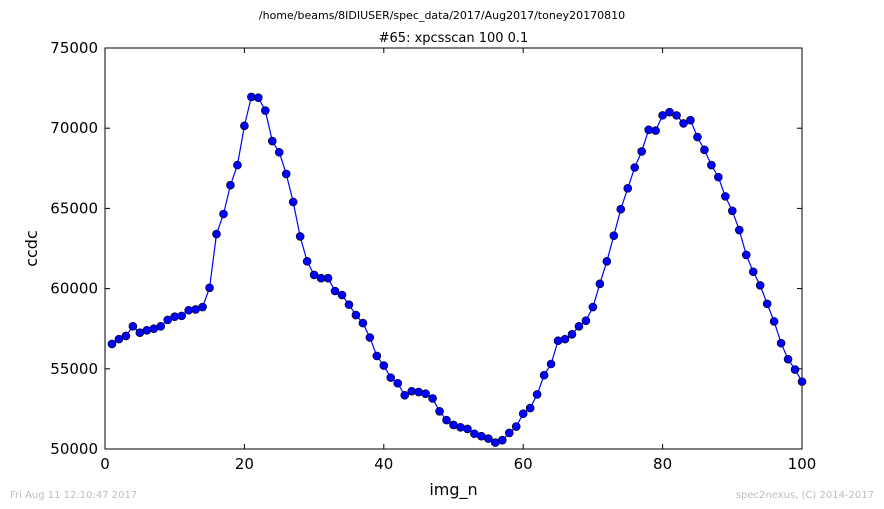 Image resolution: width=884 pixels, height=509 pixels. What do you see at coordinates (244, 464) in the screenshot?
I see `x-tick-label: 20` at bounding box center [244, 464].